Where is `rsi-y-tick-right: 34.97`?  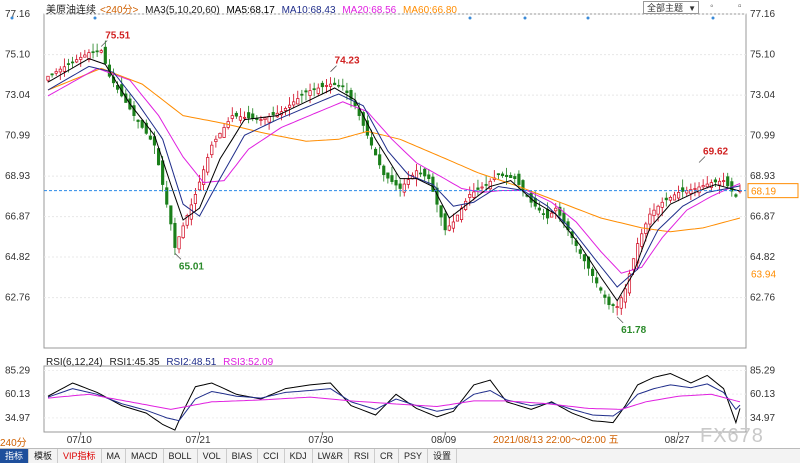
rsi-y-tick-right: 34.97 is located at coordinates (762, 418).